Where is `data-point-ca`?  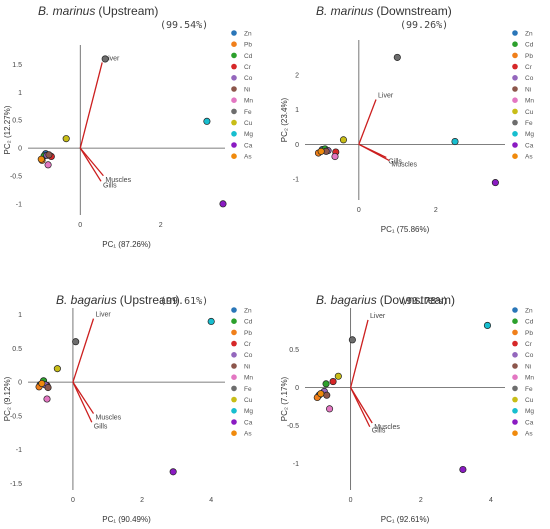 data-point-ca is located at coordinates (223, 204).